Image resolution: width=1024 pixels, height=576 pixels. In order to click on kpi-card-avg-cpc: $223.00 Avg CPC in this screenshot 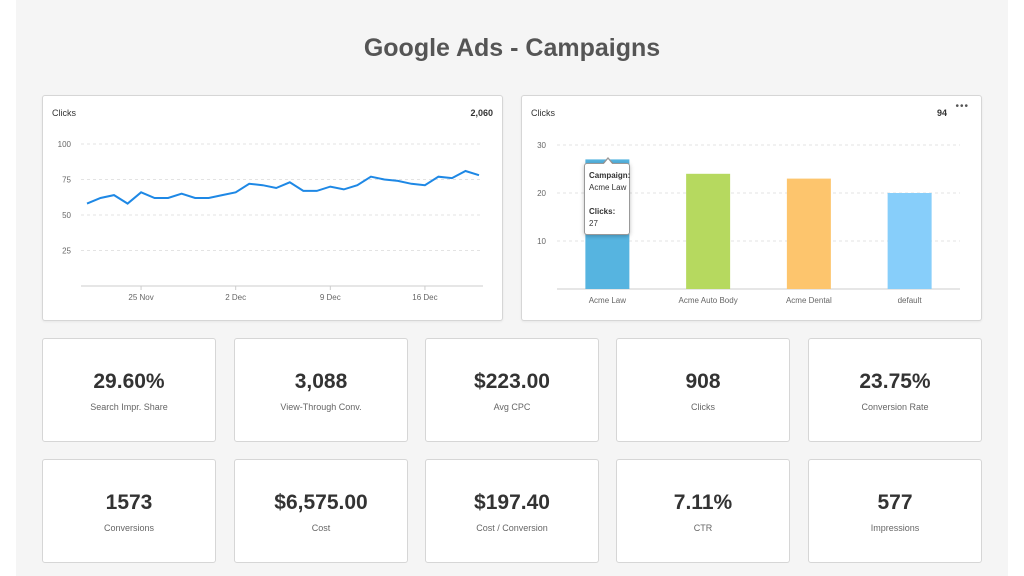, I will do `click(512, 390)`.